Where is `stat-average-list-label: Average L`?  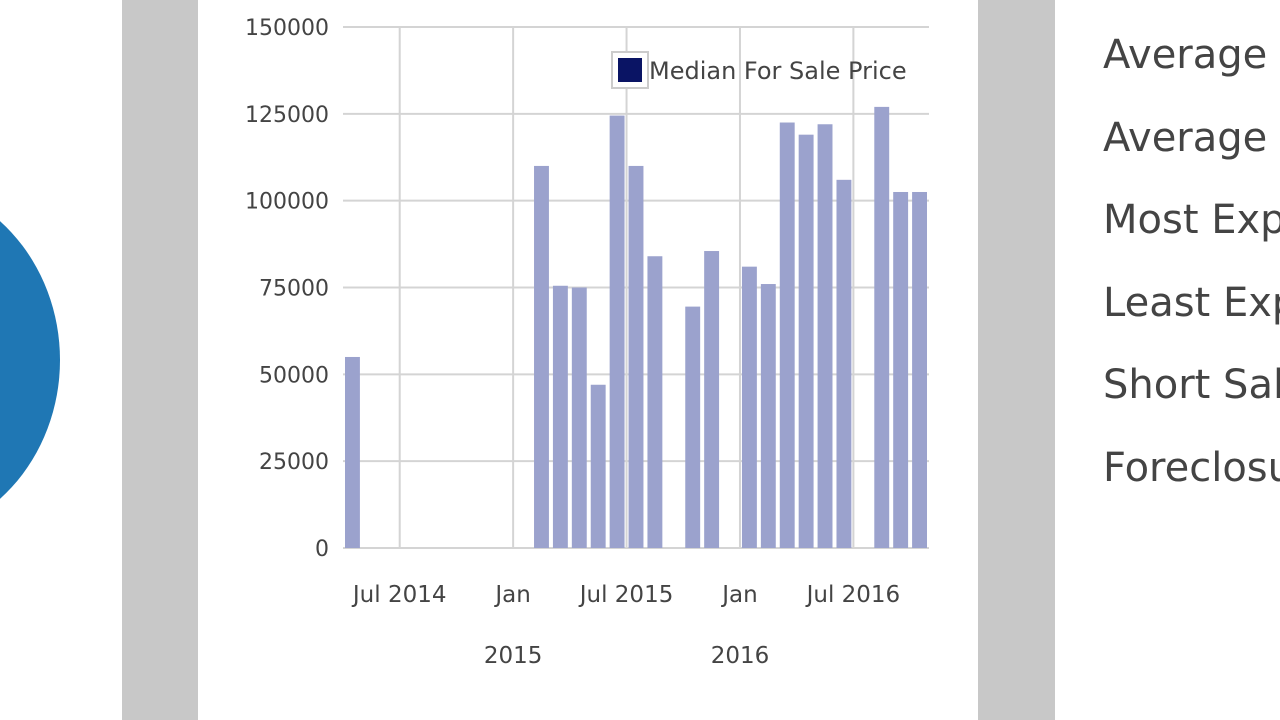
stat-average-list-label: Average L is located at coordinates (1191, 138).